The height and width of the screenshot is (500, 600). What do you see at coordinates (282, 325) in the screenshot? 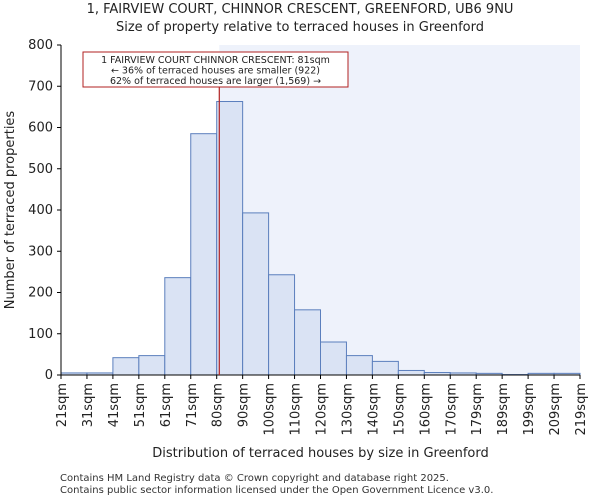
I see `bar-100sqm` at bounding box center [282, 325].